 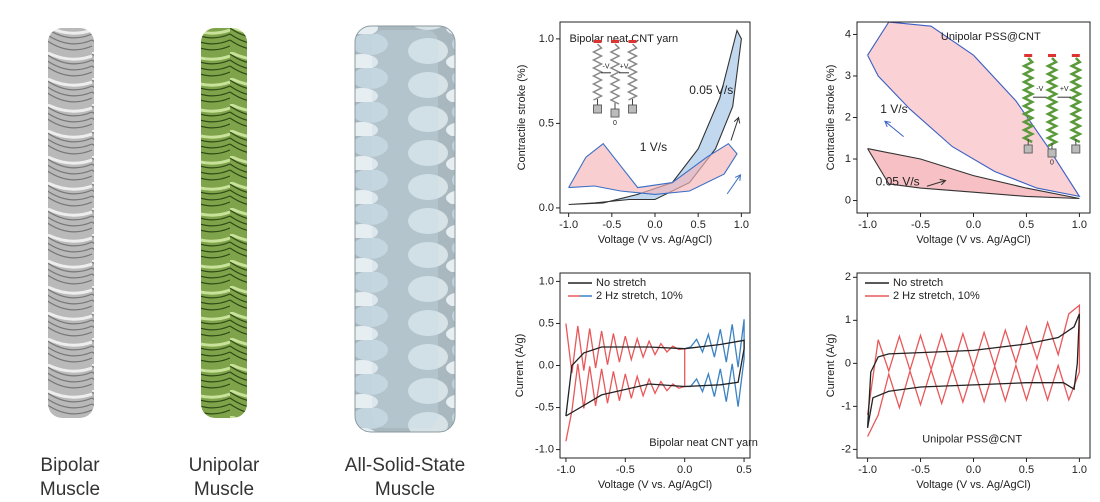 What do you see at coordinates (70, 465) in the screenshot?
I see `caption: Bipolar` at bounding box center [70, 465].